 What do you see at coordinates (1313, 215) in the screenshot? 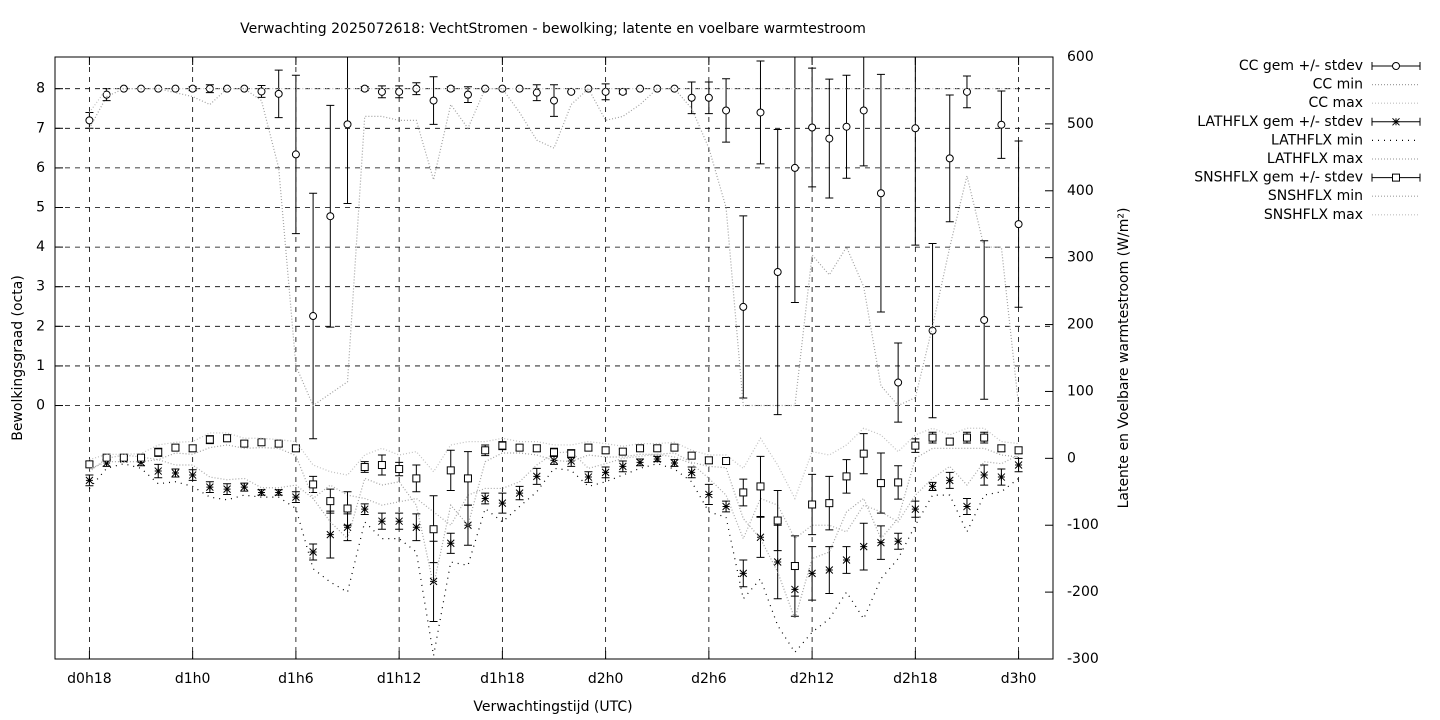
I see `legend-label: SNSHFLX max` at bounding box center [1313, 215].